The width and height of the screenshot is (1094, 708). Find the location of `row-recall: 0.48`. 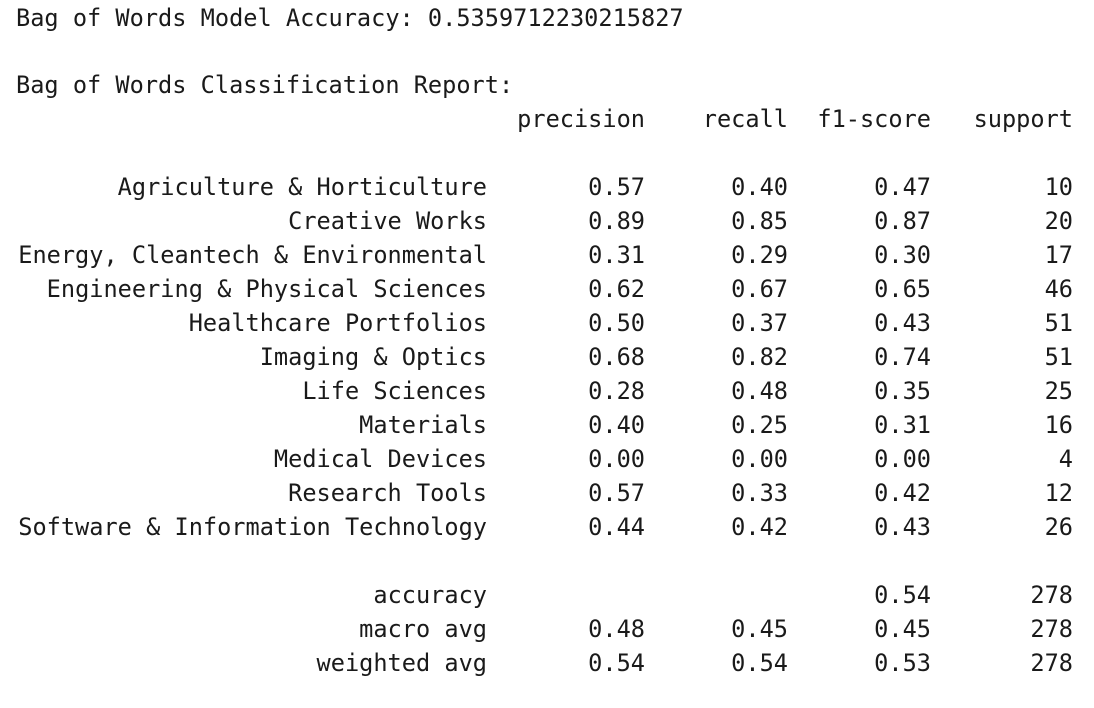

row-recall: 0.48 is located at coordinates (759, 391).